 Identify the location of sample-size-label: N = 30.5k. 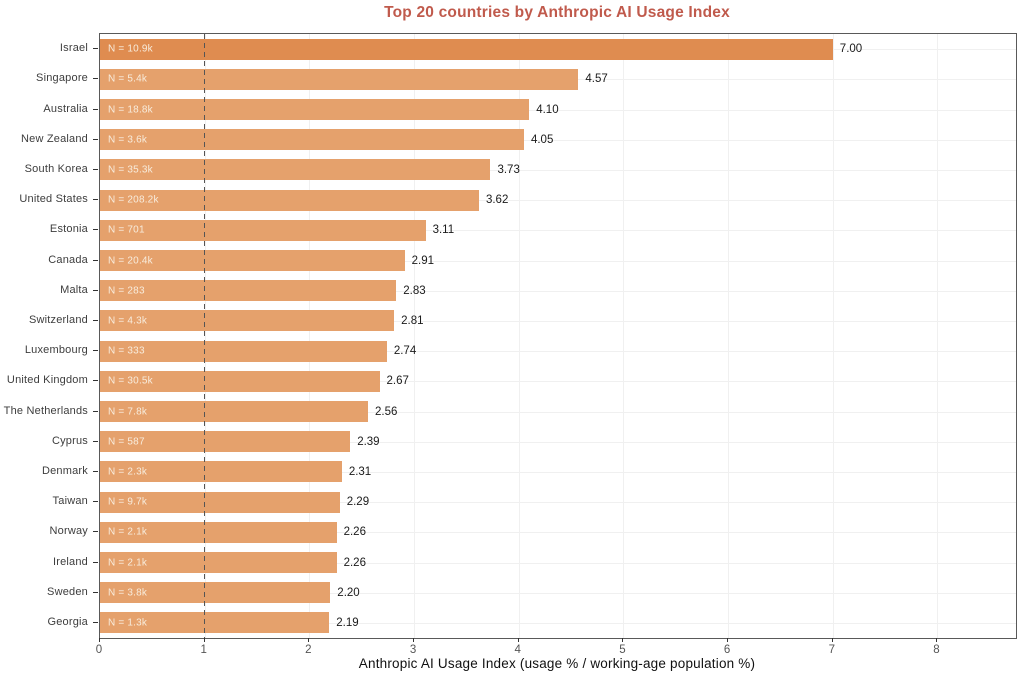
(130, 381).